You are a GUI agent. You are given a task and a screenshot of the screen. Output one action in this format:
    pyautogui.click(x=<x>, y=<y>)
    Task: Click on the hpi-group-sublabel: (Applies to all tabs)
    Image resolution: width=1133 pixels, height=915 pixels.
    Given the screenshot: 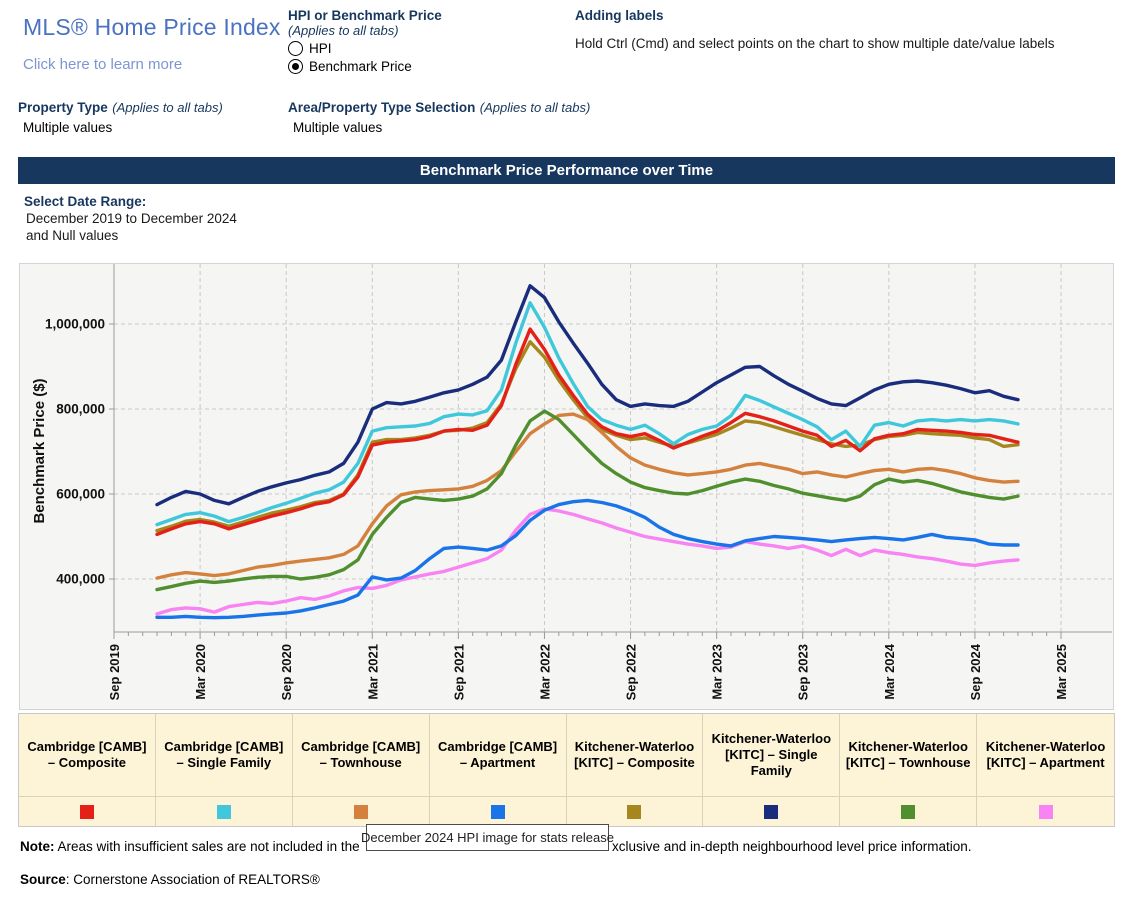 What is the action you would take?
    pyautogui.click(x=343, y=30)
    